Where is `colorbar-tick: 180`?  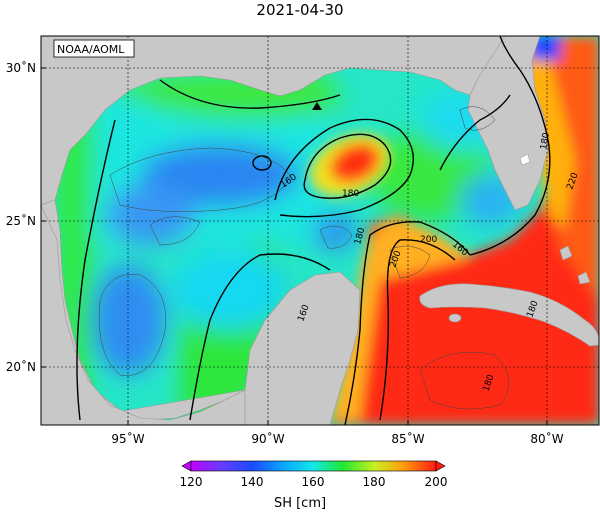 colorbar-tick: 180 is located at coordinates (374, 482).